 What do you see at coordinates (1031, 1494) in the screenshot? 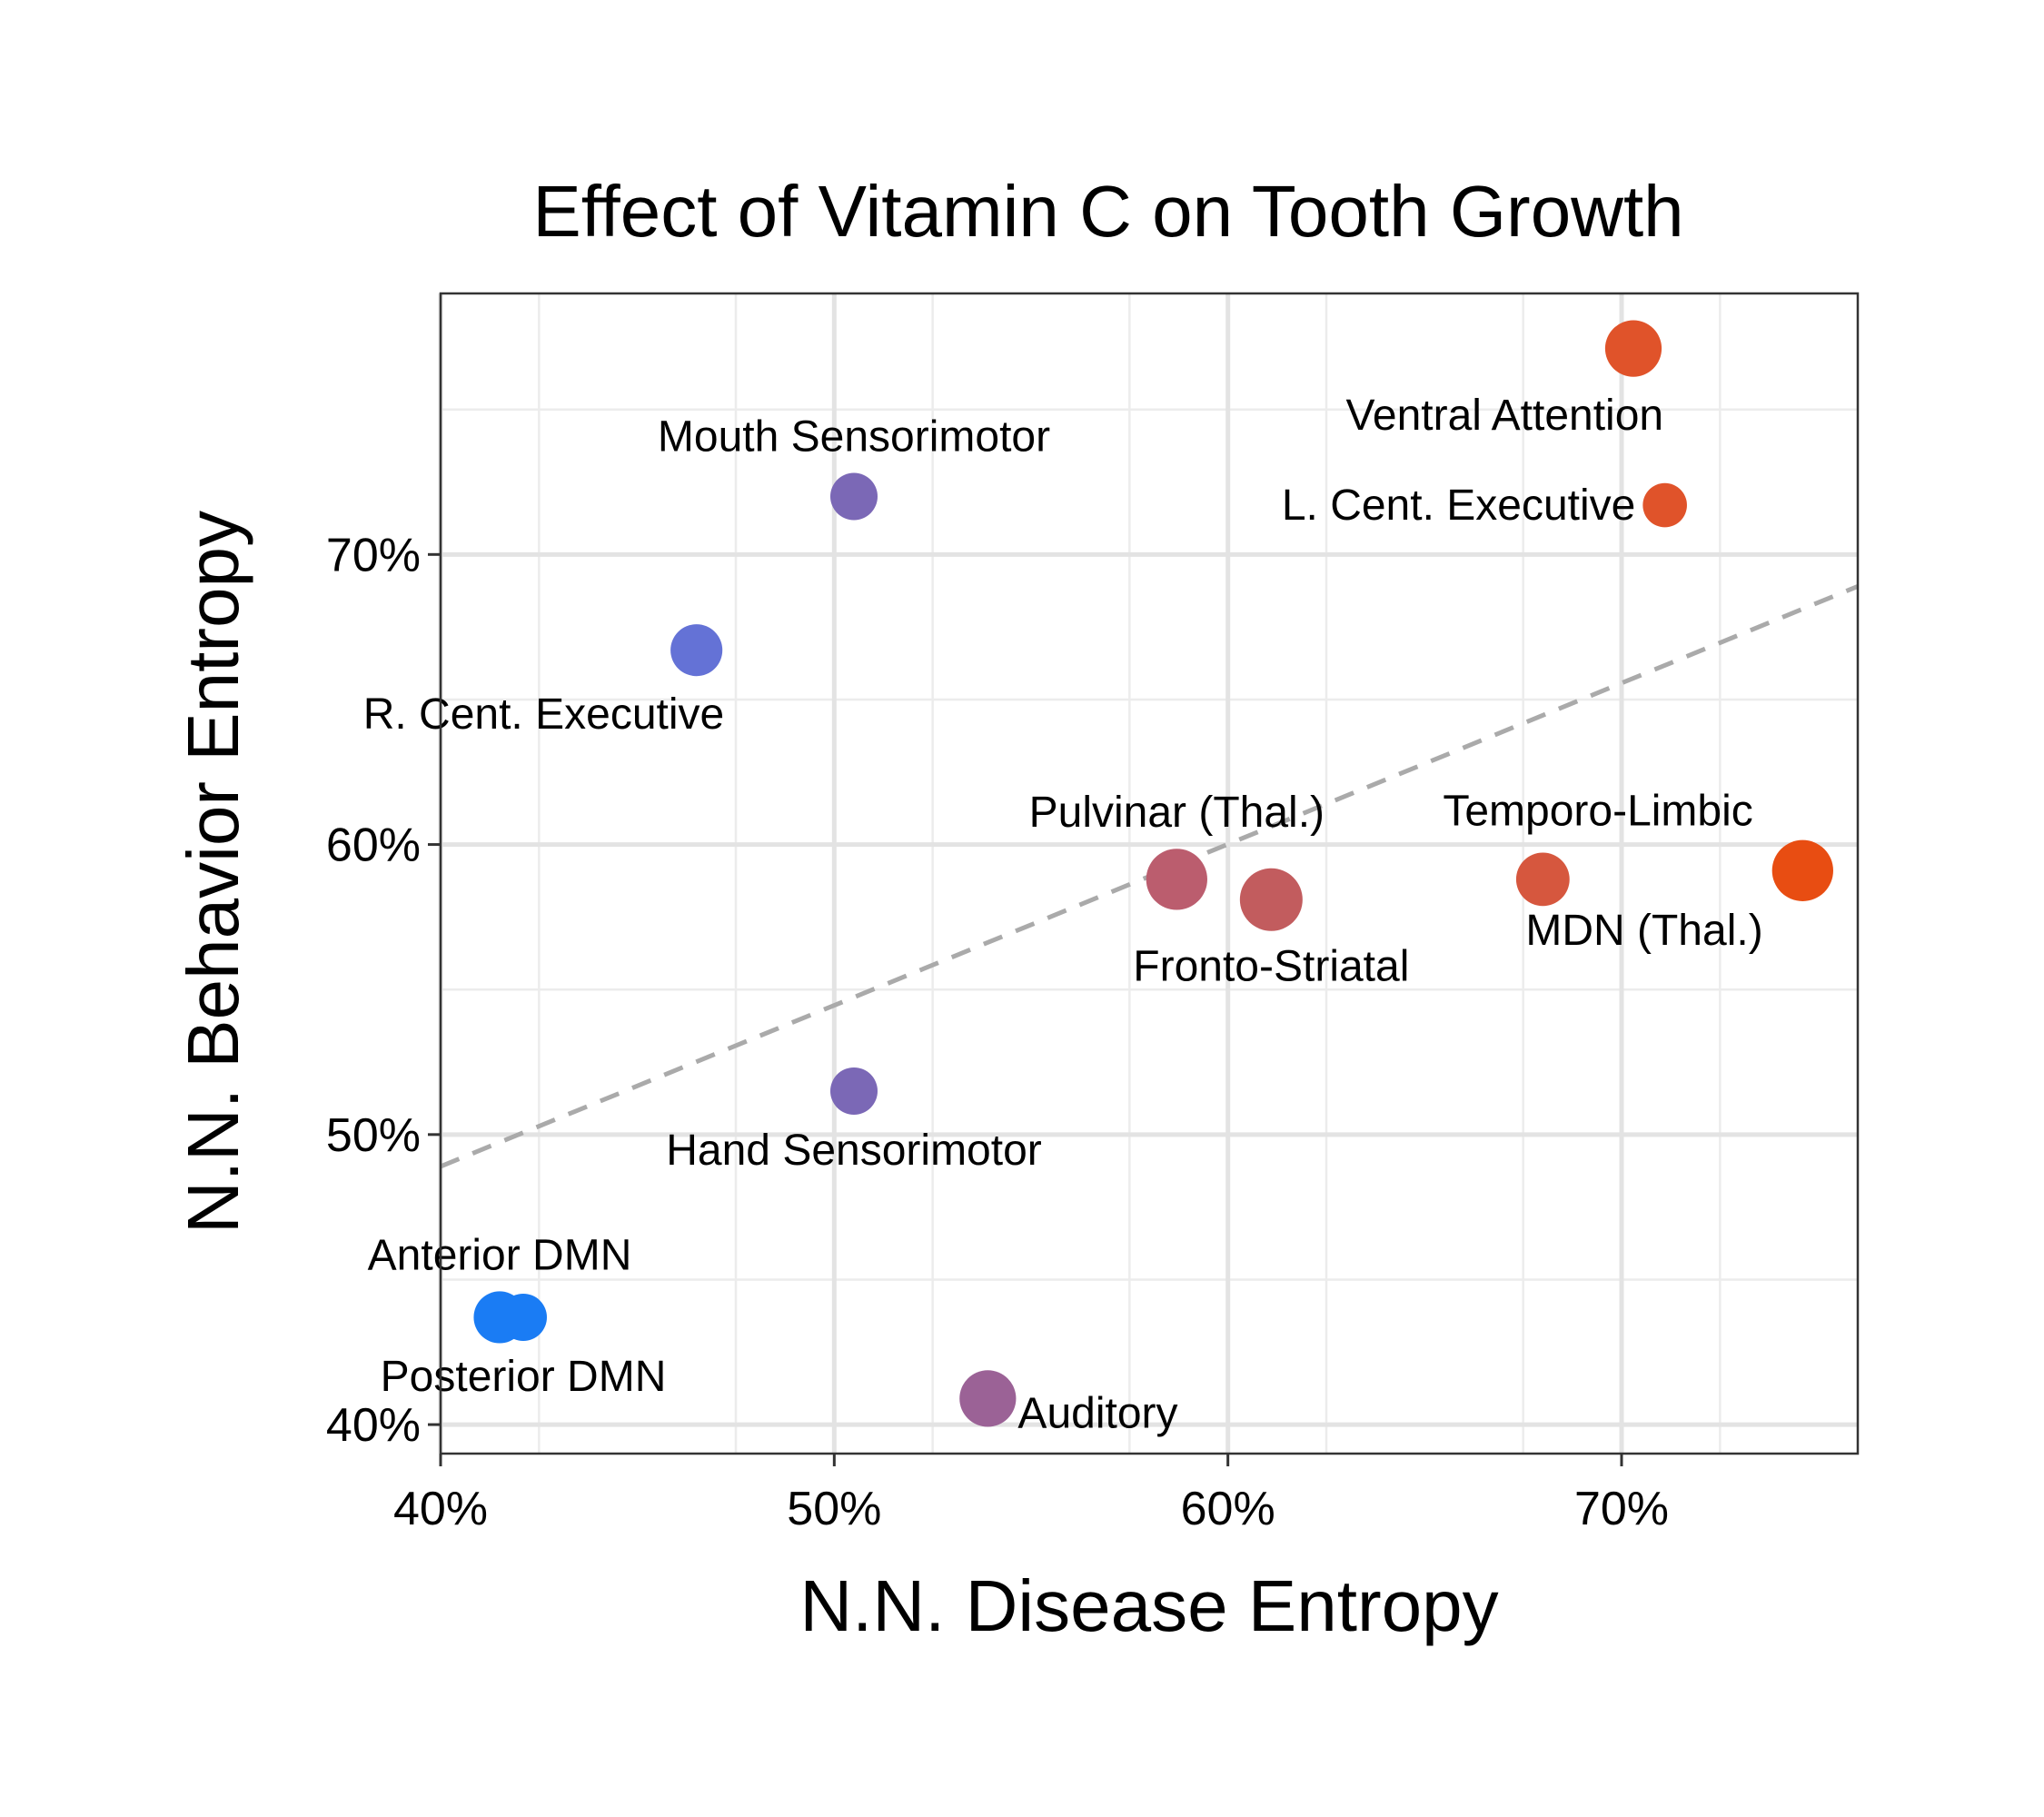
I see `x-axis-ticks: 40% 50% 60% 70%` at bounding box center [1031, 1494].